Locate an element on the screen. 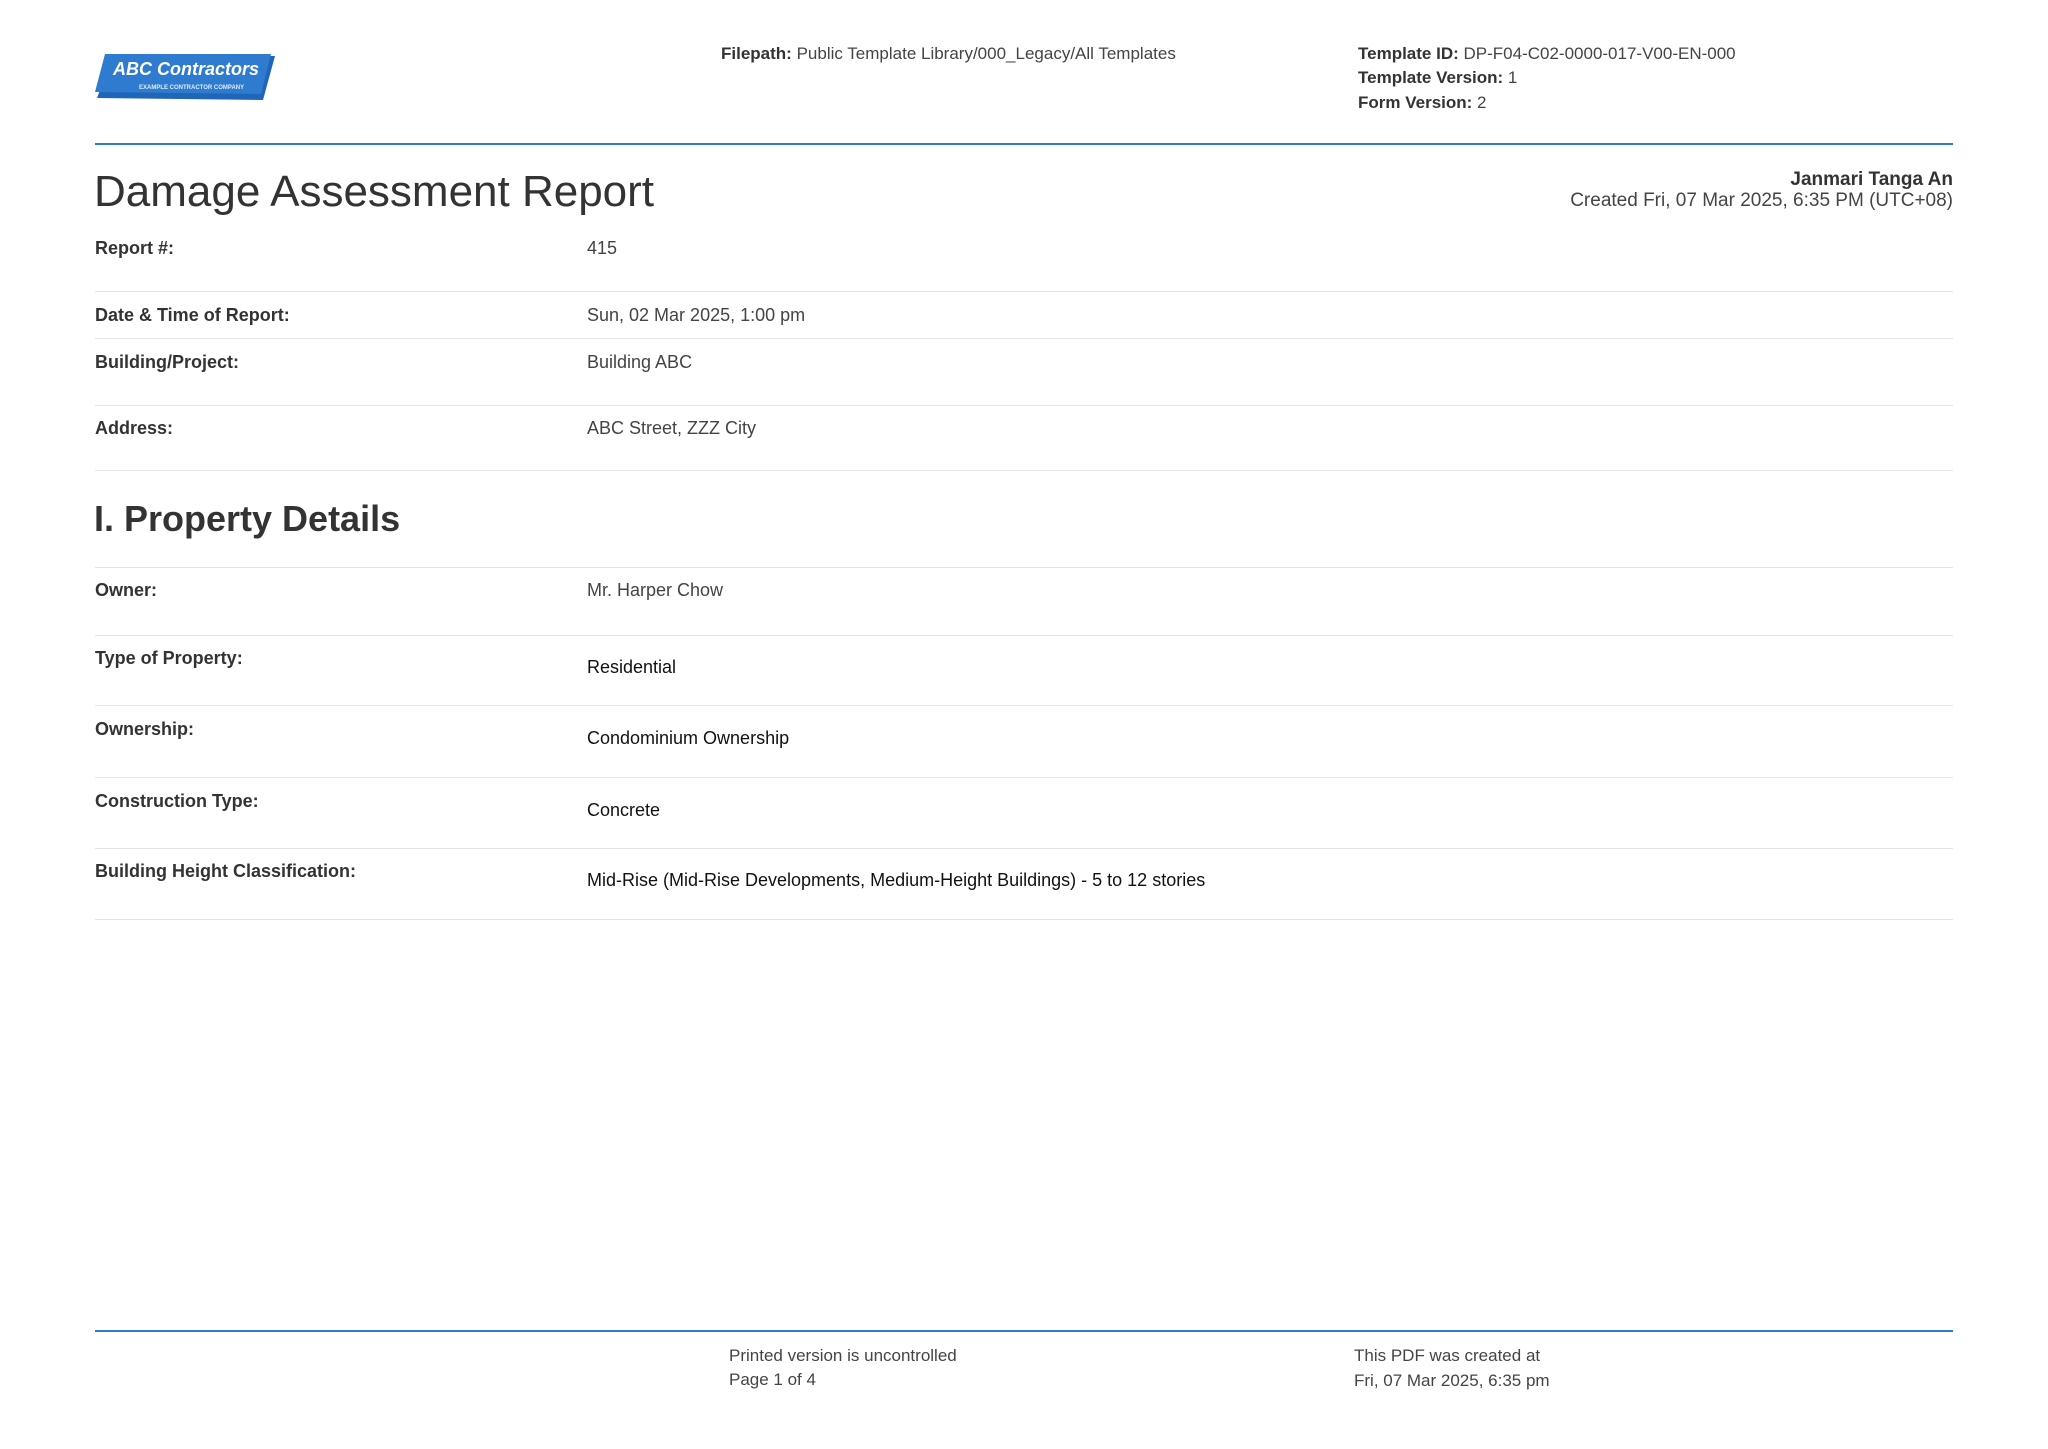 Image resolution: width=2048 pixels, height=1449 pixels. form-version: Form Version: 2 is located at coordinates (1422, 103).